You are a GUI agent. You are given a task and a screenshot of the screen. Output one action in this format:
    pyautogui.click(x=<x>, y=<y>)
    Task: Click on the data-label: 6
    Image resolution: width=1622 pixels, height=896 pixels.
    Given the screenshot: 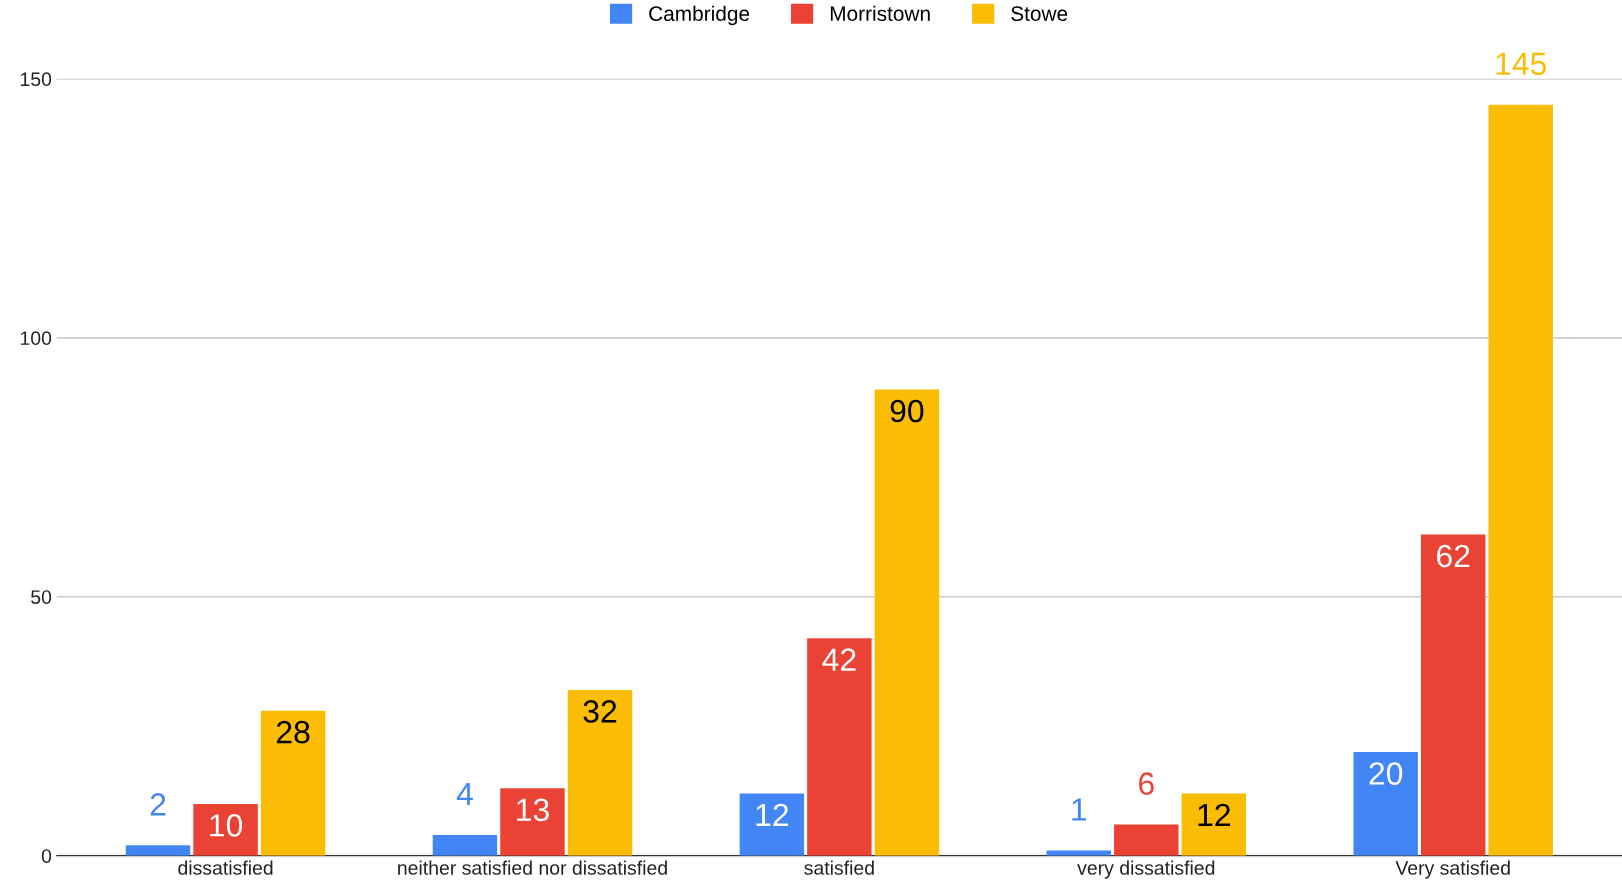 What is the action you would take?
    pyautogui.click(x=1146, y=783)
    